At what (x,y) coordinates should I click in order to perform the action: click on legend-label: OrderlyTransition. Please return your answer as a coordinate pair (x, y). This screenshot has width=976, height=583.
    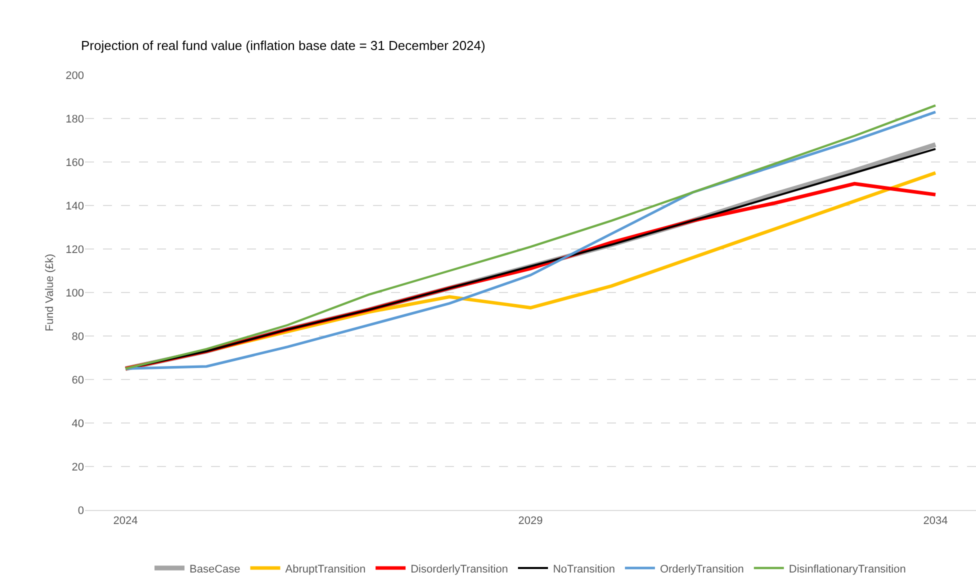
    Looking at the image, I should click on (702, 569).